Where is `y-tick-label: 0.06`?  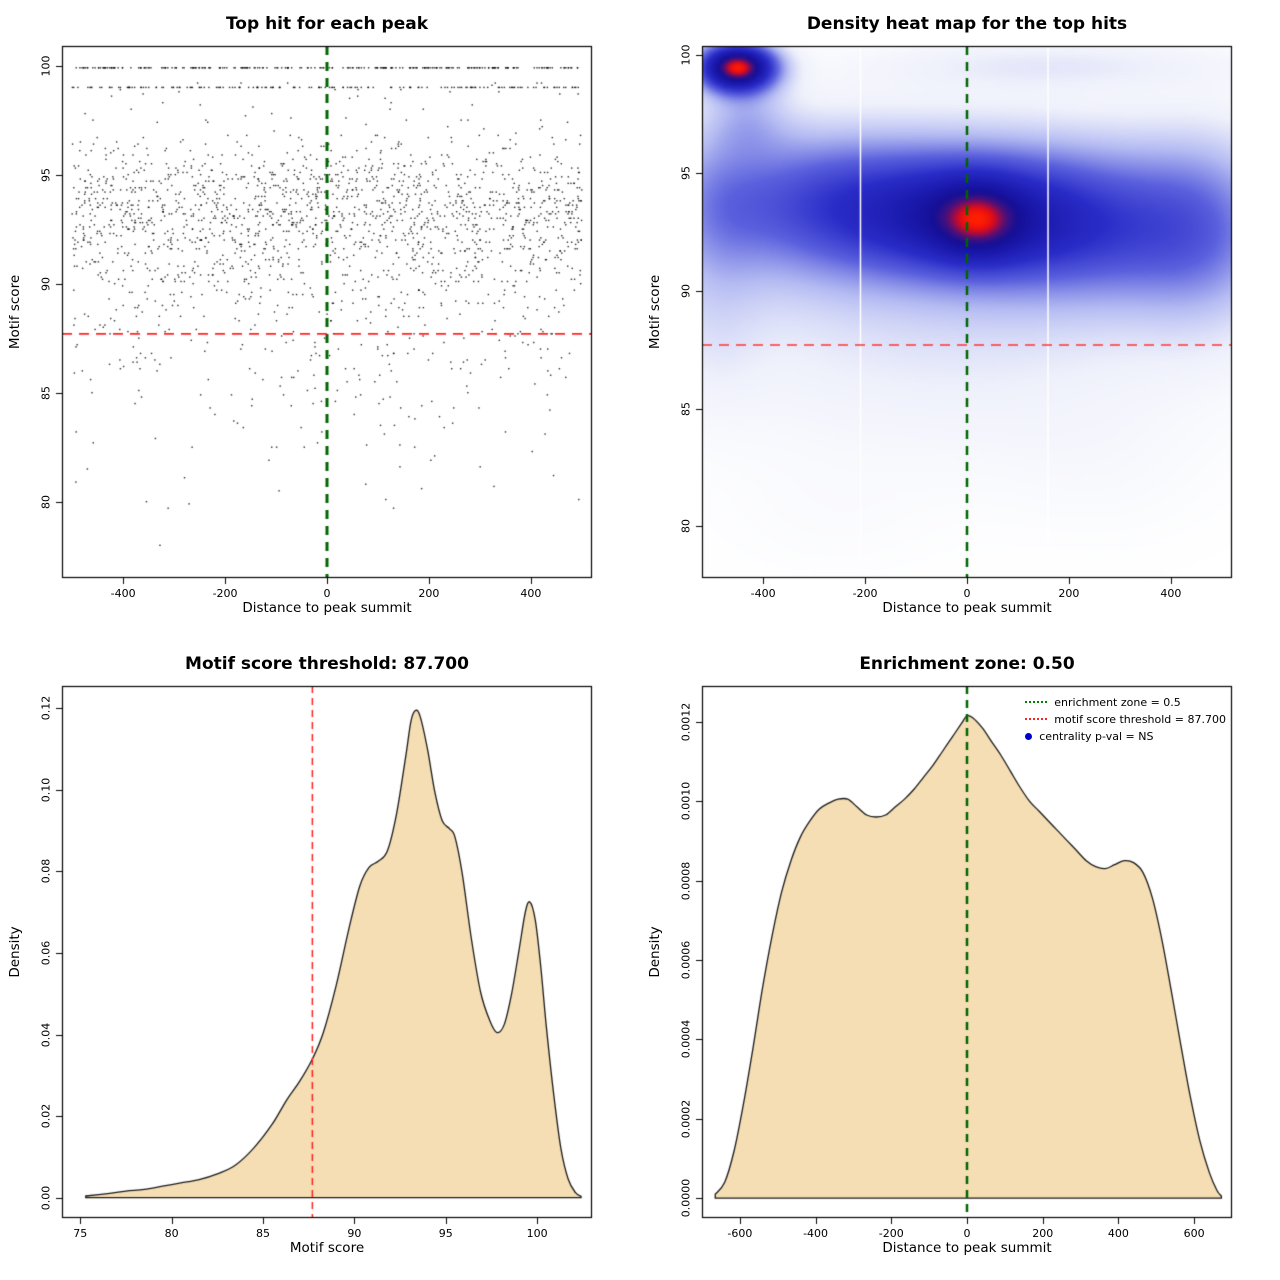 y-tick-label: 0.06 is located at coordinates (46, 953).